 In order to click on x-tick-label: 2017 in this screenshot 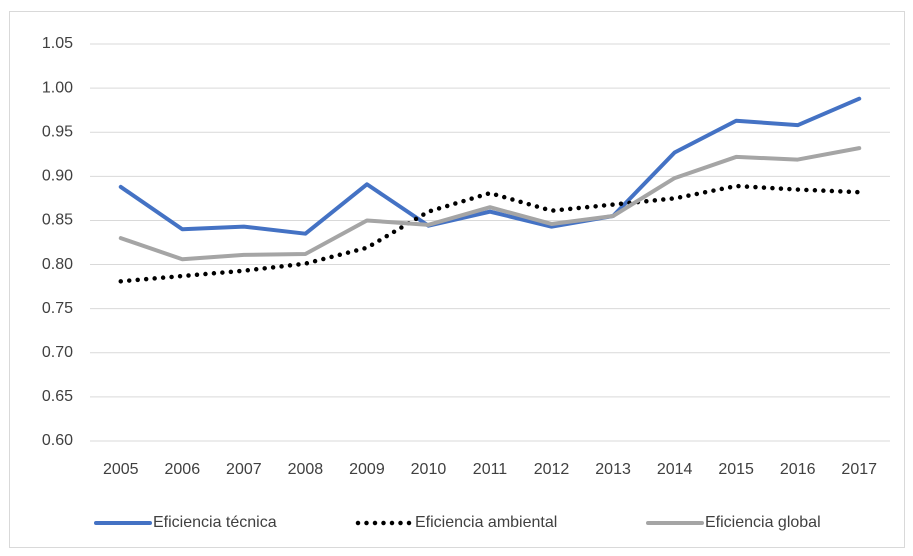, I will do `click(859, 469)`.